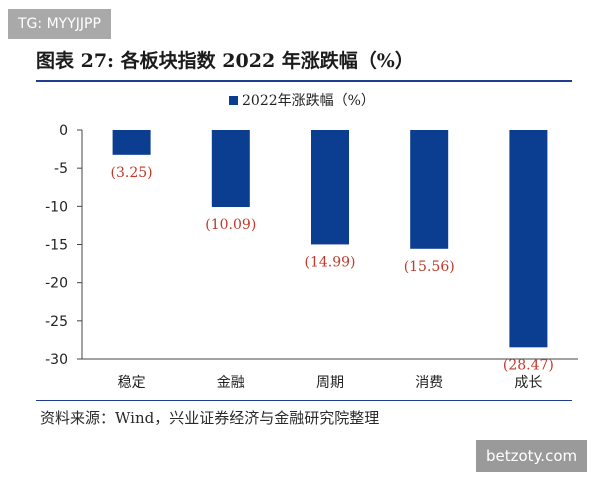 This screenshot has height=480, width=600. What do you see at coordinates (132, 383) in the screenshot?
I see `x-tick-label: 稳定` at bounding box center [132, 383].